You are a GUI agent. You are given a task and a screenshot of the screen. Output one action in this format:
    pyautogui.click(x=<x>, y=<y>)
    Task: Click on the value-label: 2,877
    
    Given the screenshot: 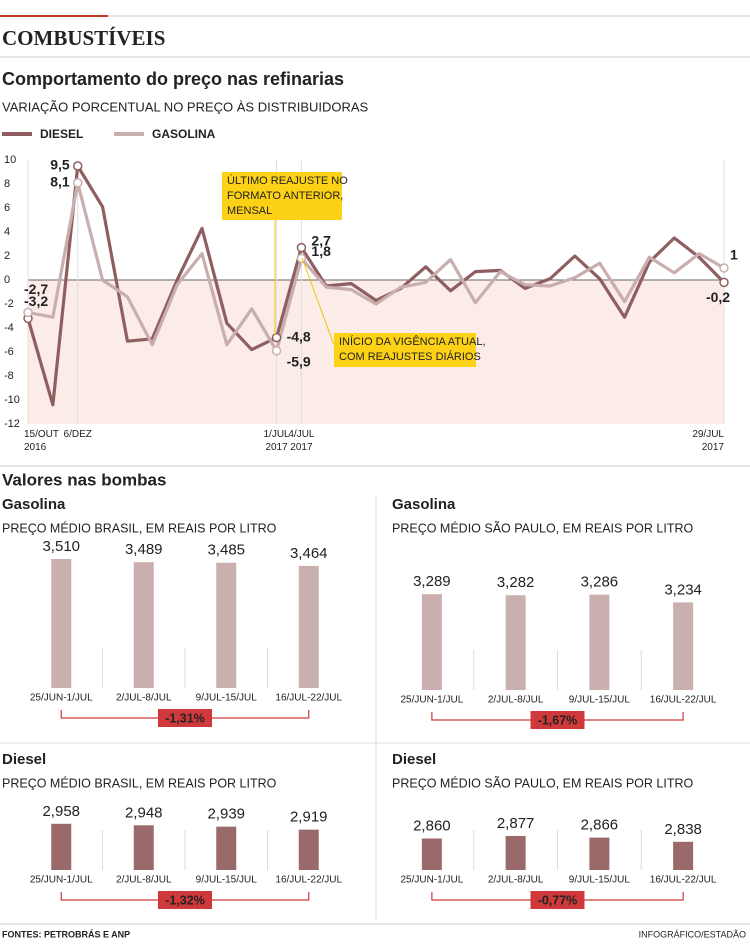 What is the action you would take?
    pyautogui.click(x=516, y=823)
    